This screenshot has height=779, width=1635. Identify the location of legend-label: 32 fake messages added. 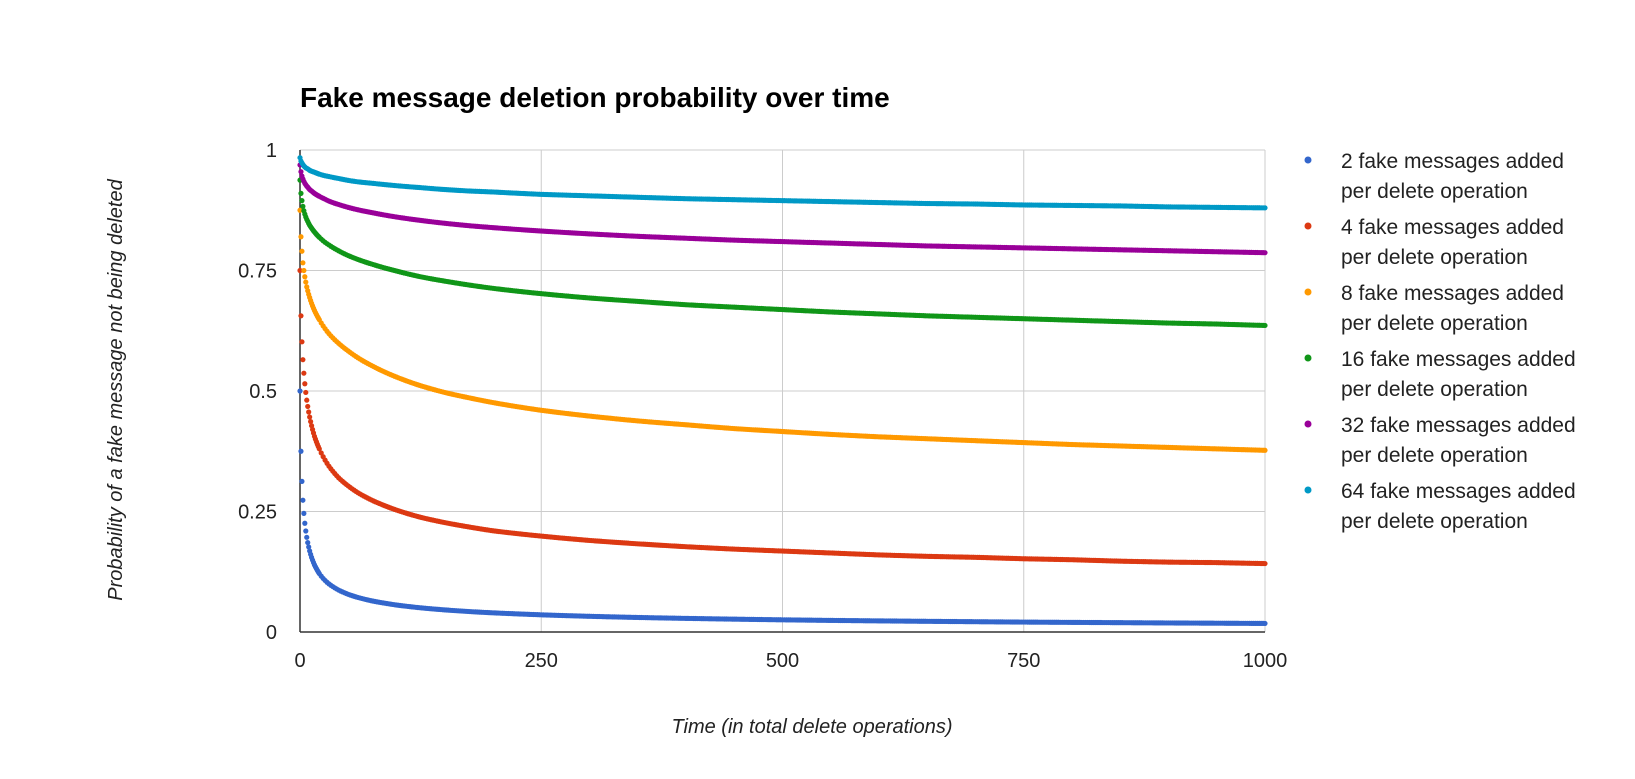
(1458, 425).